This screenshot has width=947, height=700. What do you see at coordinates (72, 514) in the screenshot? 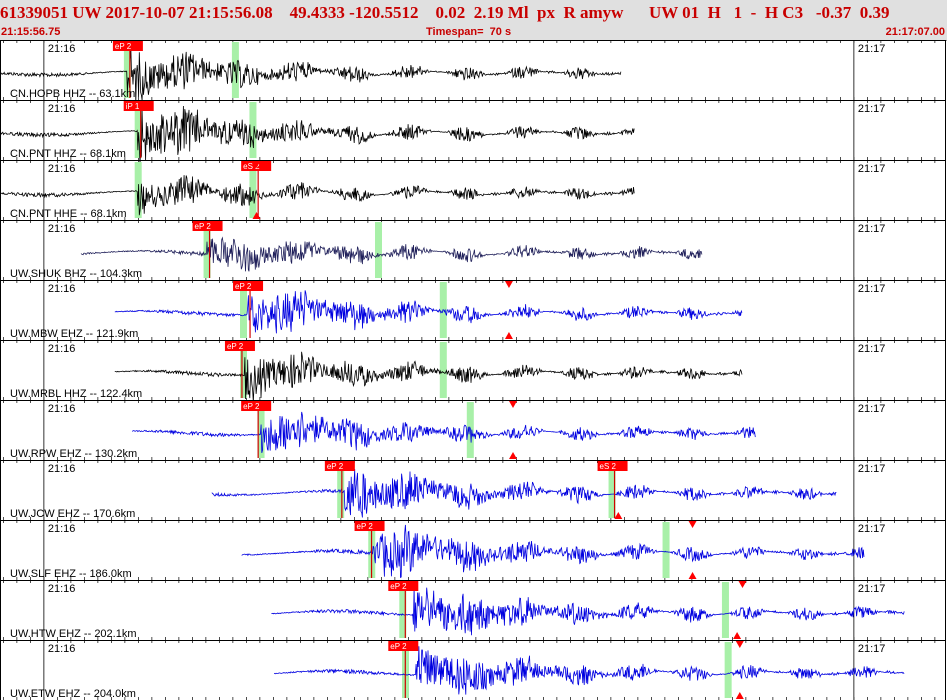
I see `station-label: UW.JCW EHZ -- 170.6km` at bounding box center [72, 514].